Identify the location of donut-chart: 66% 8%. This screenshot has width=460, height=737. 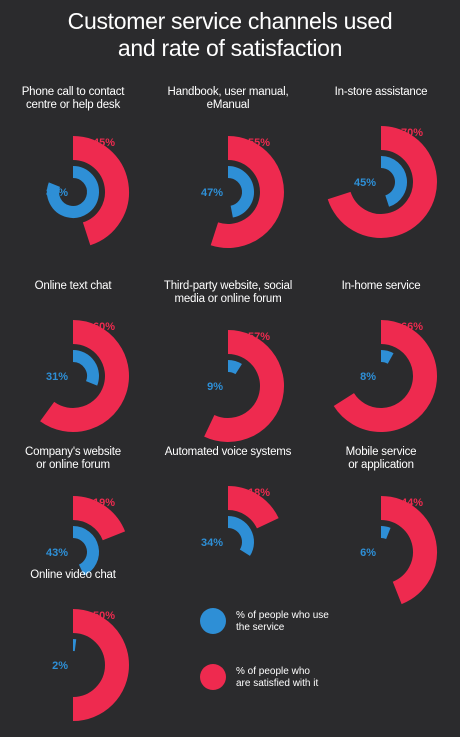
(381, 373).